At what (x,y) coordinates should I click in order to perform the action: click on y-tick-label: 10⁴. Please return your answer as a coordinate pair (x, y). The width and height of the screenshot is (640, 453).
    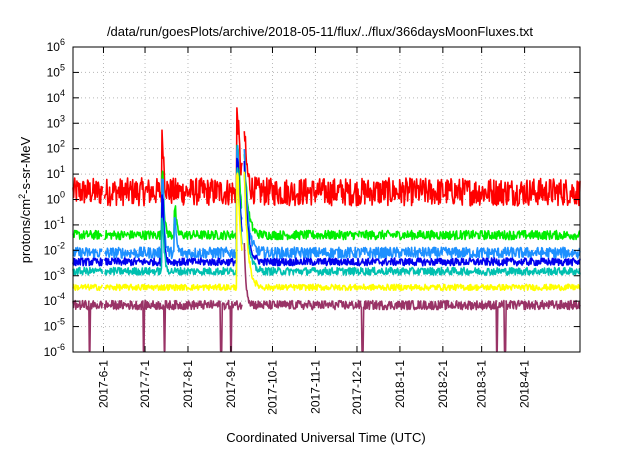
    Looking at the image, I should click on (56, 96).